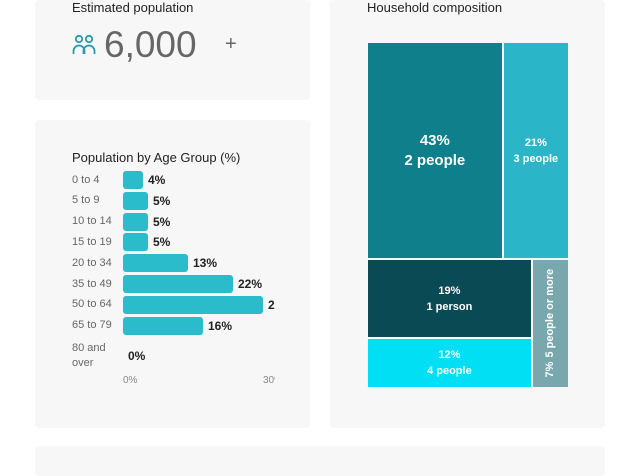  What do you see at coordinates (121, 221) in the screenshot?
I see `bar-row: 10 to 14 5%` at bounding box center [121, 221].